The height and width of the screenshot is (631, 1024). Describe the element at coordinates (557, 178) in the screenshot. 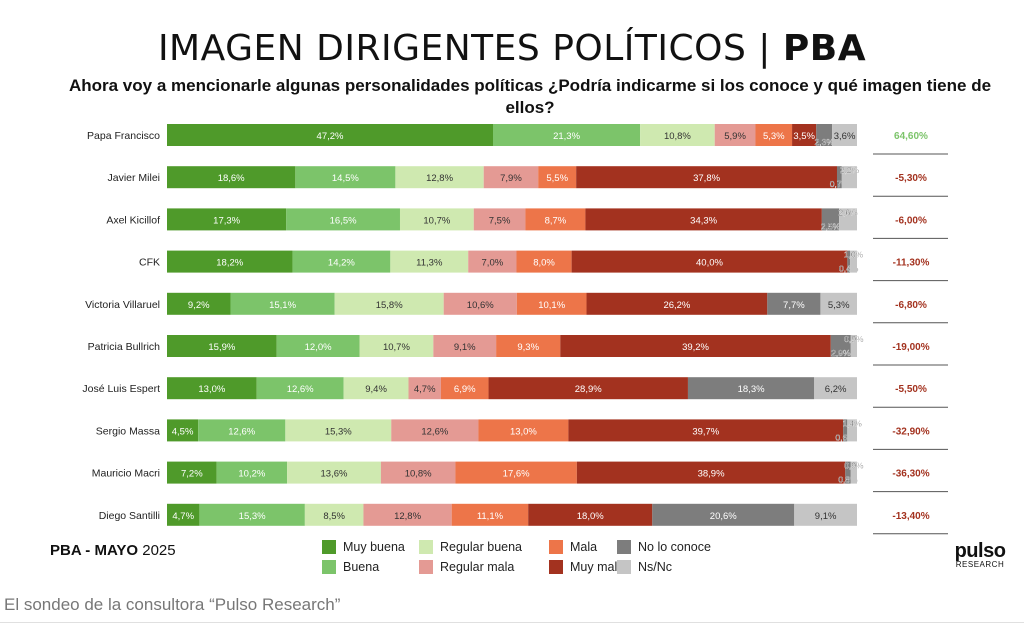

I see `data-label: 5,5%` at that location.